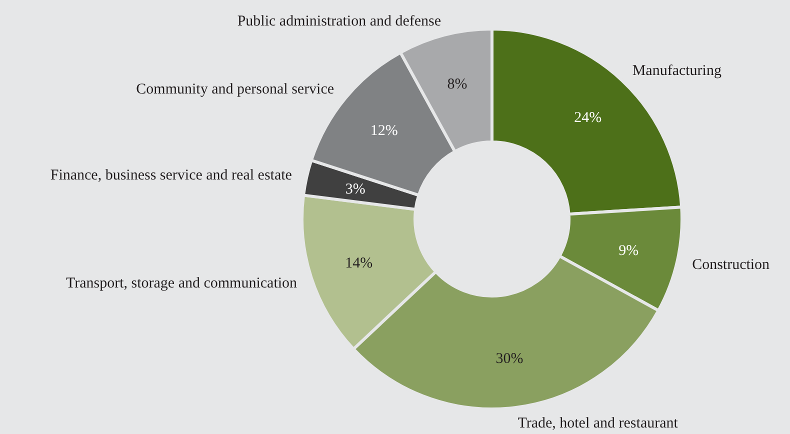 This screenshot has height=434, width=790. I want to click on slice-label: Finance, business service and real estate, so click(171, 176).